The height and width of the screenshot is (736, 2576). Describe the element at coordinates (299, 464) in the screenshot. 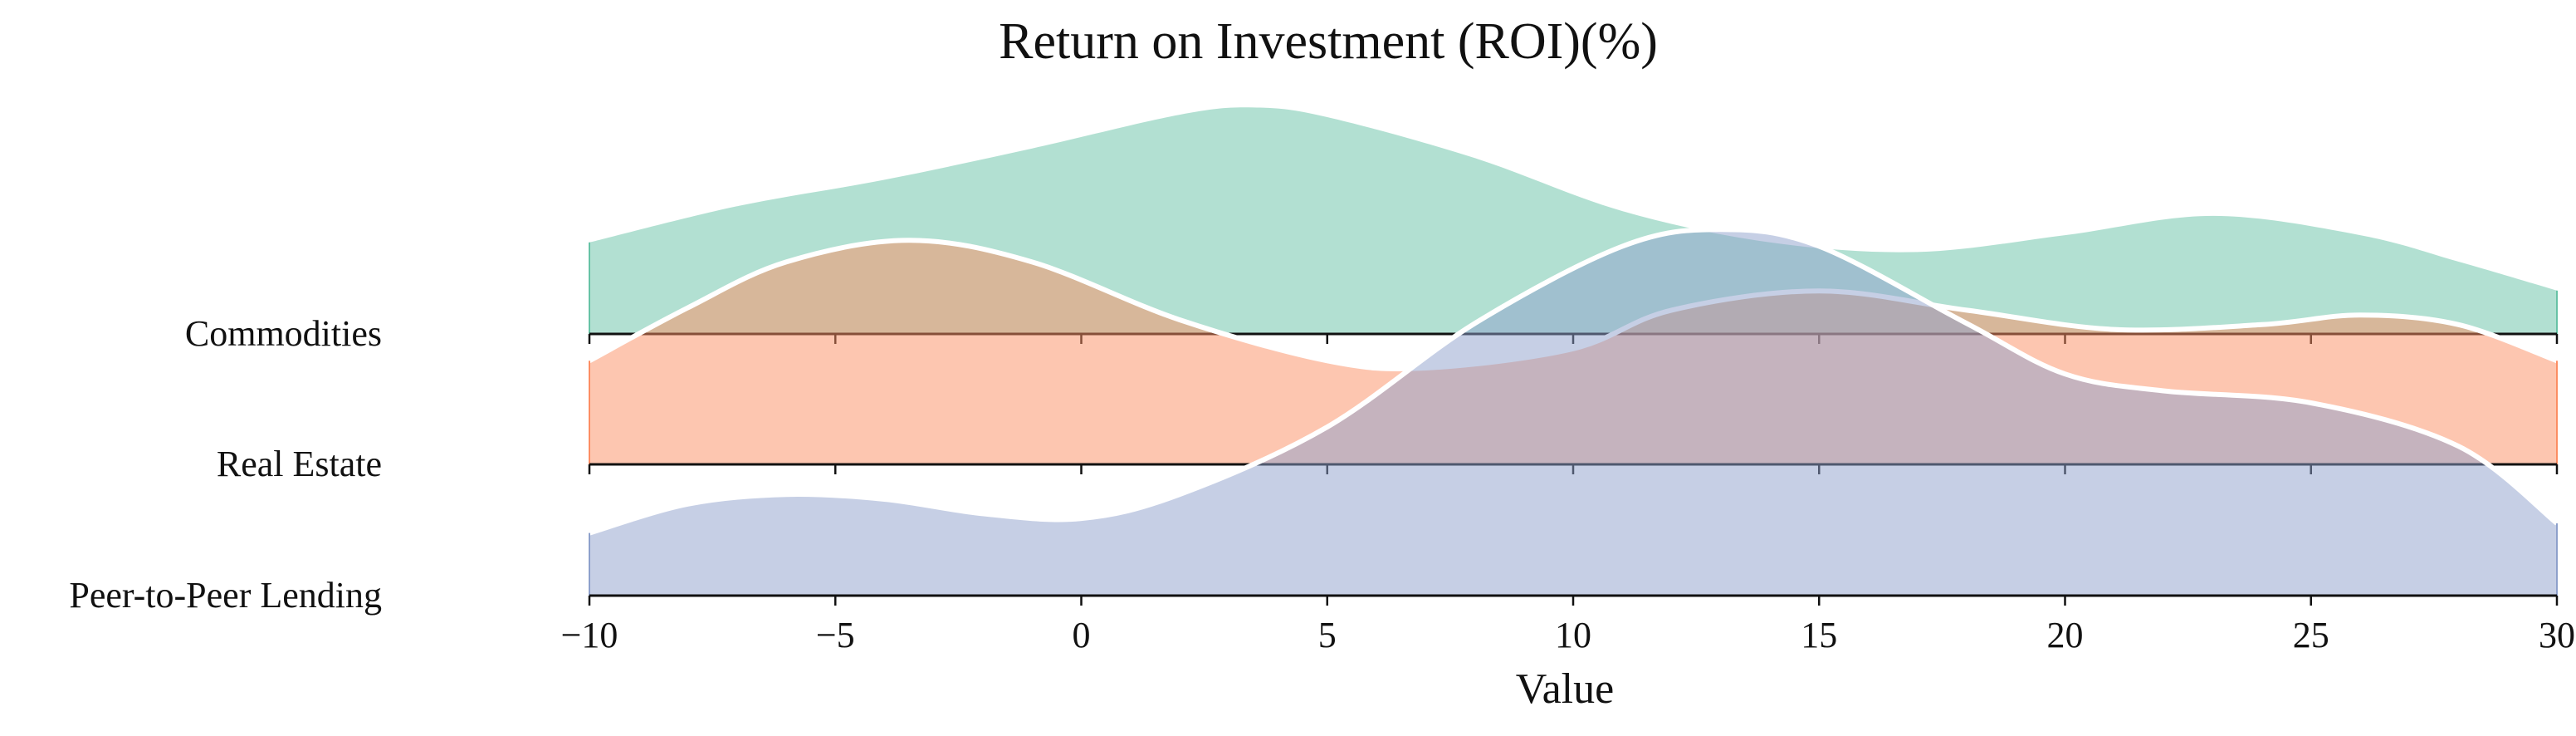

I see `series-label: Real Estate` at that location.